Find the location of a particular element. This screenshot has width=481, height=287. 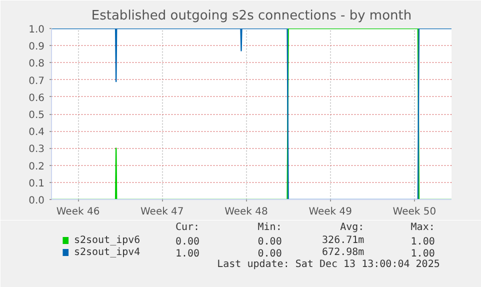

y-tick-label: 0.9 is located at coordinates (36, 47).